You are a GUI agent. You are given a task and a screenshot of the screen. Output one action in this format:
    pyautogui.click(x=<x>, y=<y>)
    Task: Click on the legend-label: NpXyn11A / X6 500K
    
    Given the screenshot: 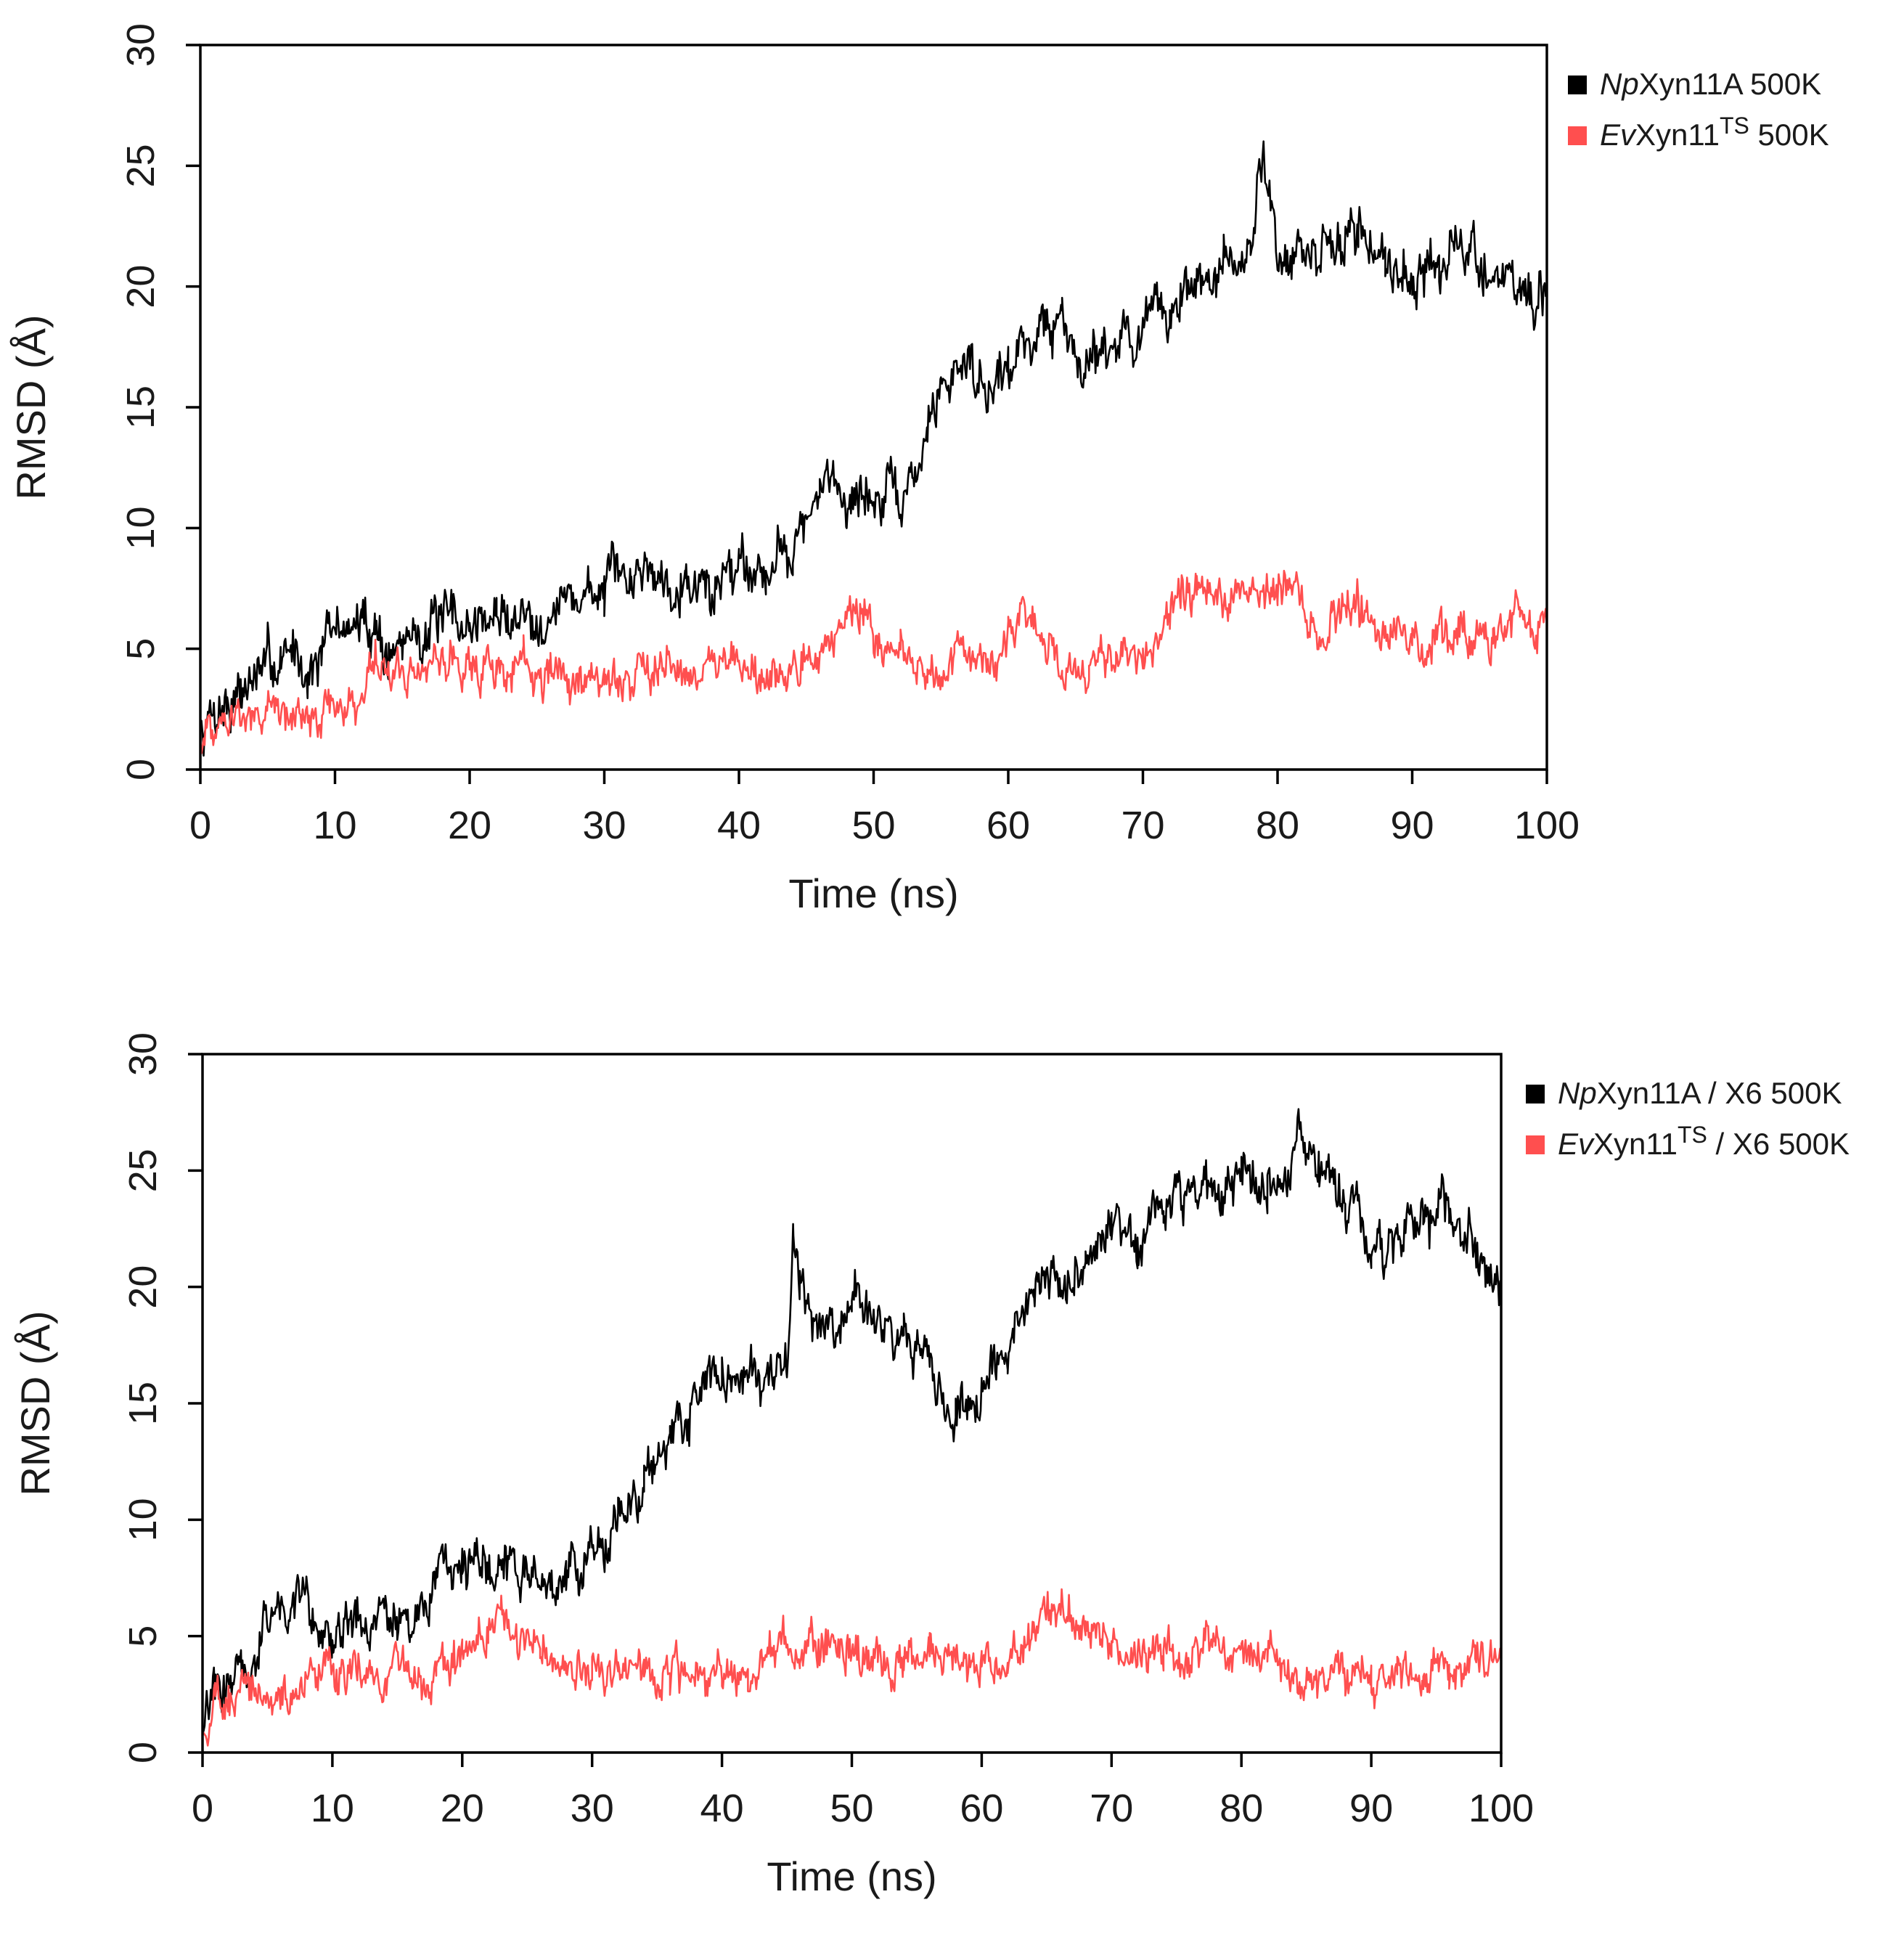 What is the action you would take?
    pyautogui.click(x=1700, y=1093)
    